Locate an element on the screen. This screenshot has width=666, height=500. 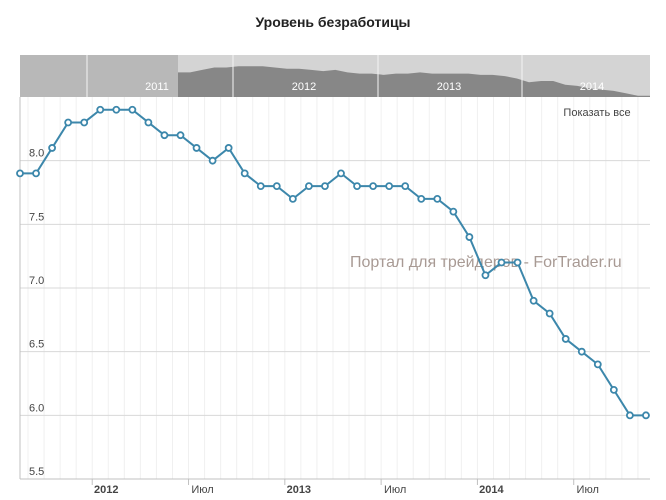
show-all-button: Показать все is located at coordinates (596, 113).